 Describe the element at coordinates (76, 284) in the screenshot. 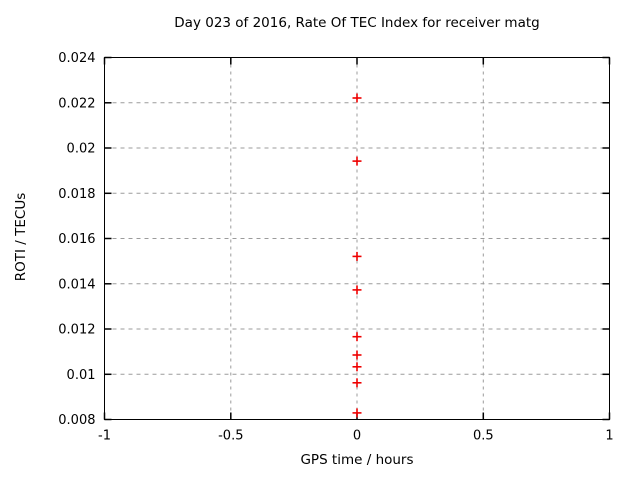

I see `y-tick-label: 0.014` at that location.